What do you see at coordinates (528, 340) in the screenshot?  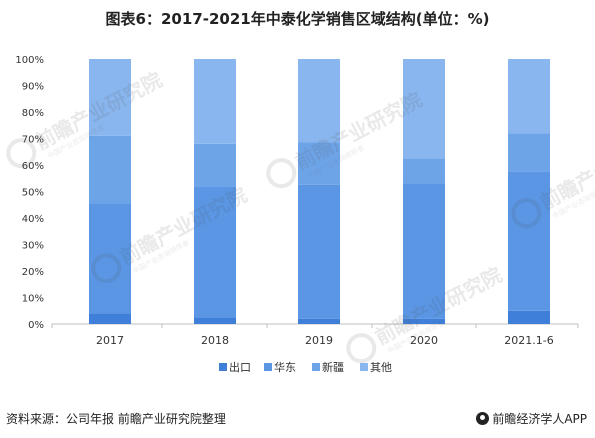 I see `x-tick-label: 2021.1-6` at bounding box center [528, 340].